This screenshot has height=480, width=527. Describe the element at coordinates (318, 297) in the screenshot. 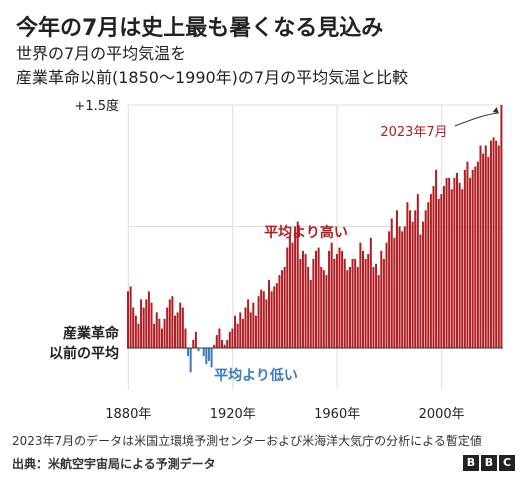

I see `bar-1953` at that location.